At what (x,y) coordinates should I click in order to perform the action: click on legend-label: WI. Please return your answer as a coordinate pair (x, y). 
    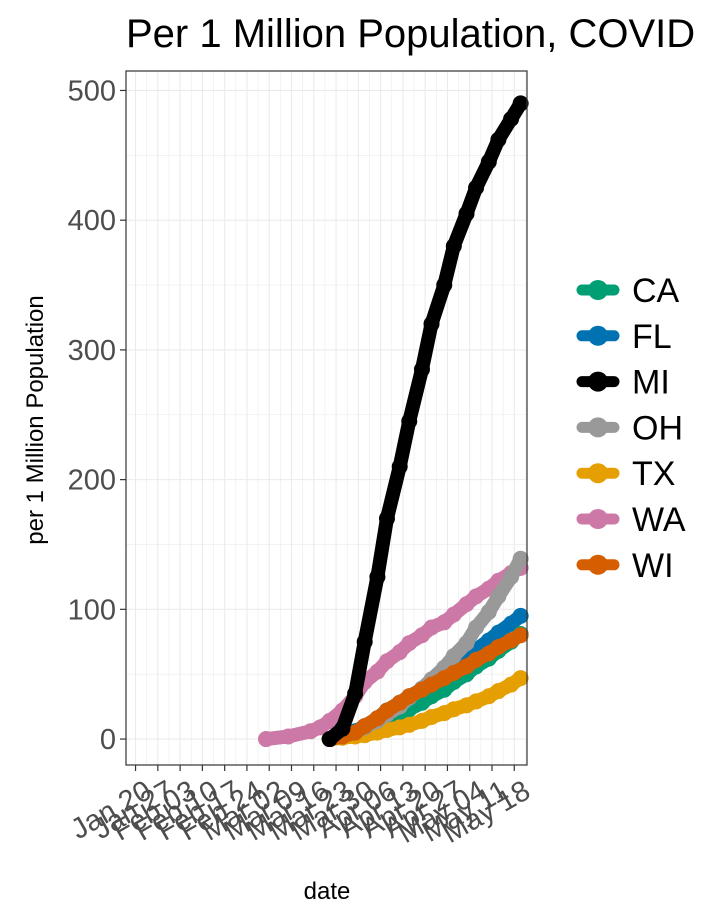
    Looking at the image, I should click on (653, 566).